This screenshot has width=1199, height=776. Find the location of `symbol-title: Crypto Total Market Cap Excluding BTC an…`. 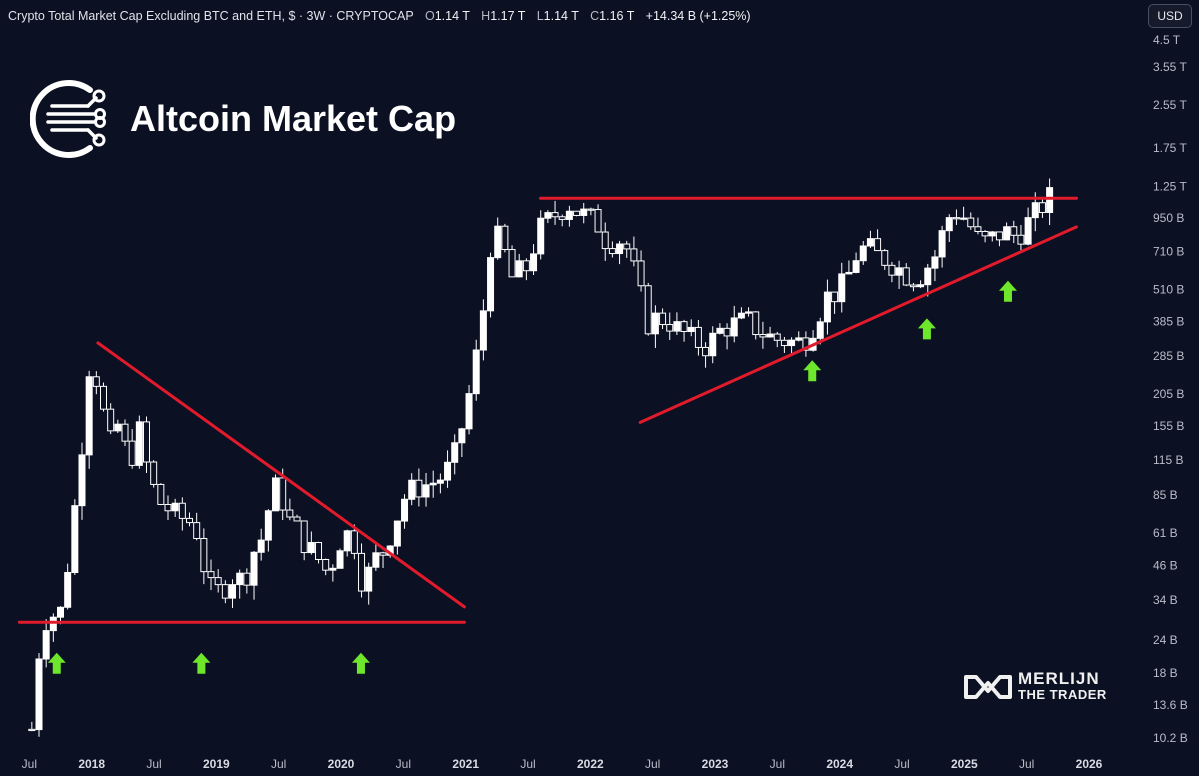

symbol-title: Crypto Total Market Cap Excluding BTC an… is located at coordinates (211, 16).